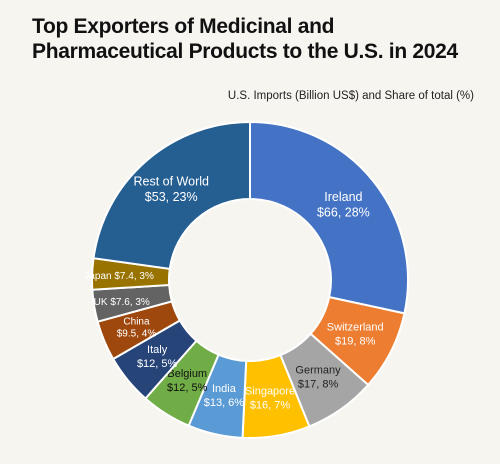  Describe the element at coordinates (171, 190) in the screenshot. I see `slice-label-rest-of-world: Rest of World $53, 23%` at that location.